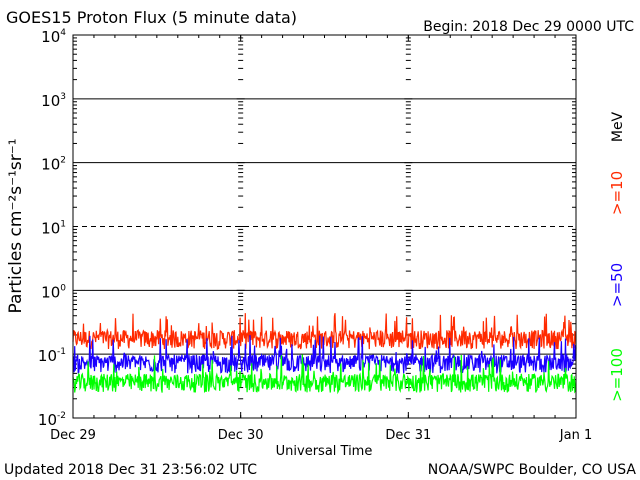  Describe the element at coordinates (324, 374) in the screenshot. I see `series-line-ge100` at that location.